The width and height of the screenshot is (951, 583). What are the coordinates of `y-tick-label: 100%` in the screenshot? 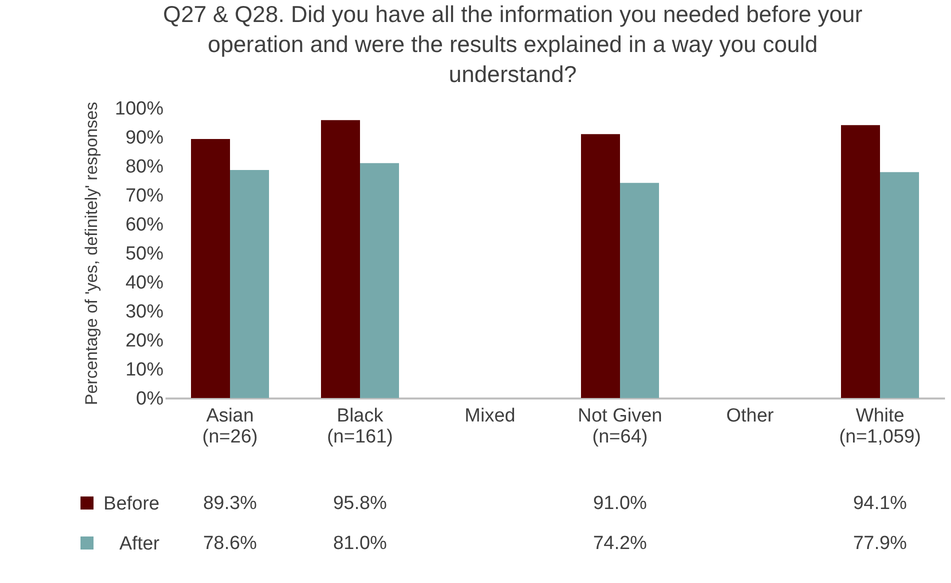 It's located at (139, 109).